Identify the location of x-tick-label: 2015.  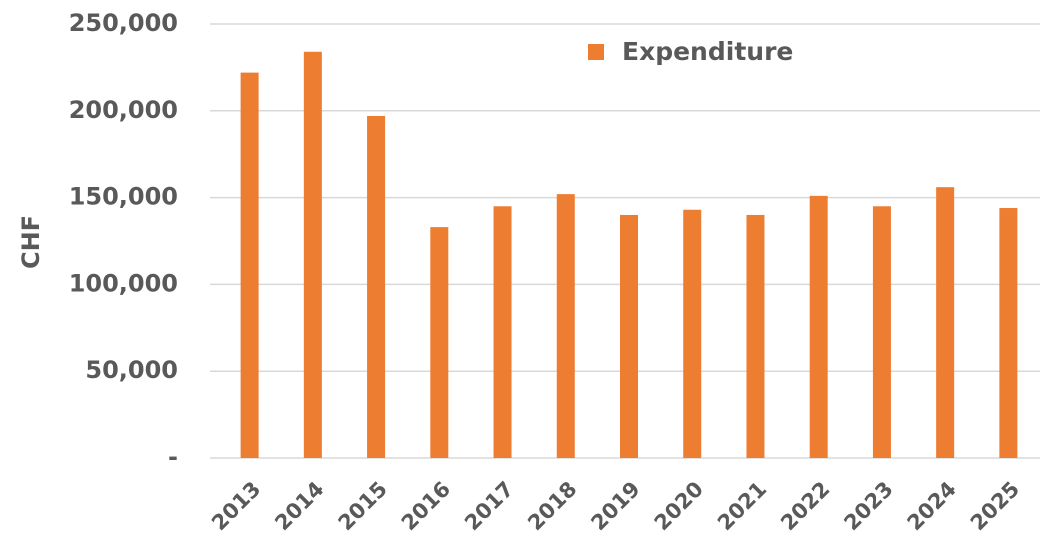
(363, 506).